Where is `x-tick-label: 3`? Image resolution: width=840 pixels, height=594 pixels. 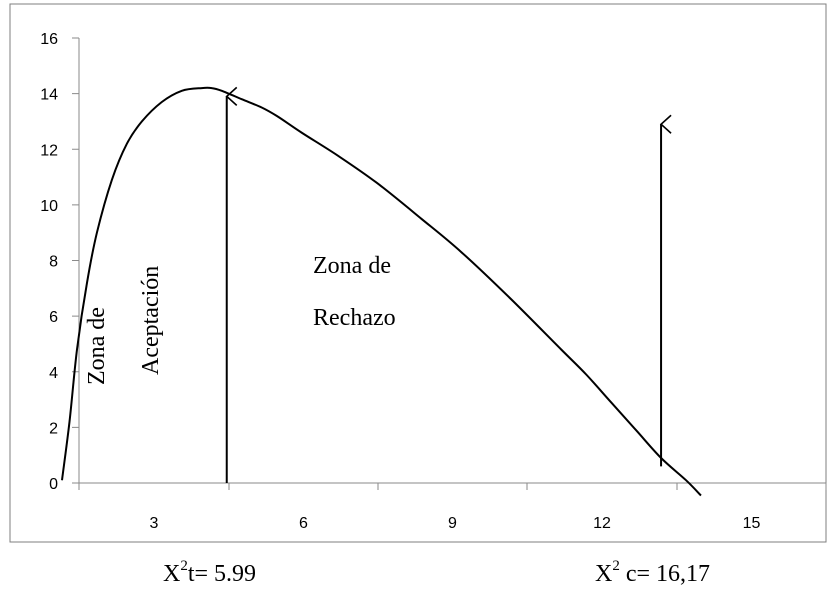 x-tick-label: 3 is located at coordinates (154, 523).